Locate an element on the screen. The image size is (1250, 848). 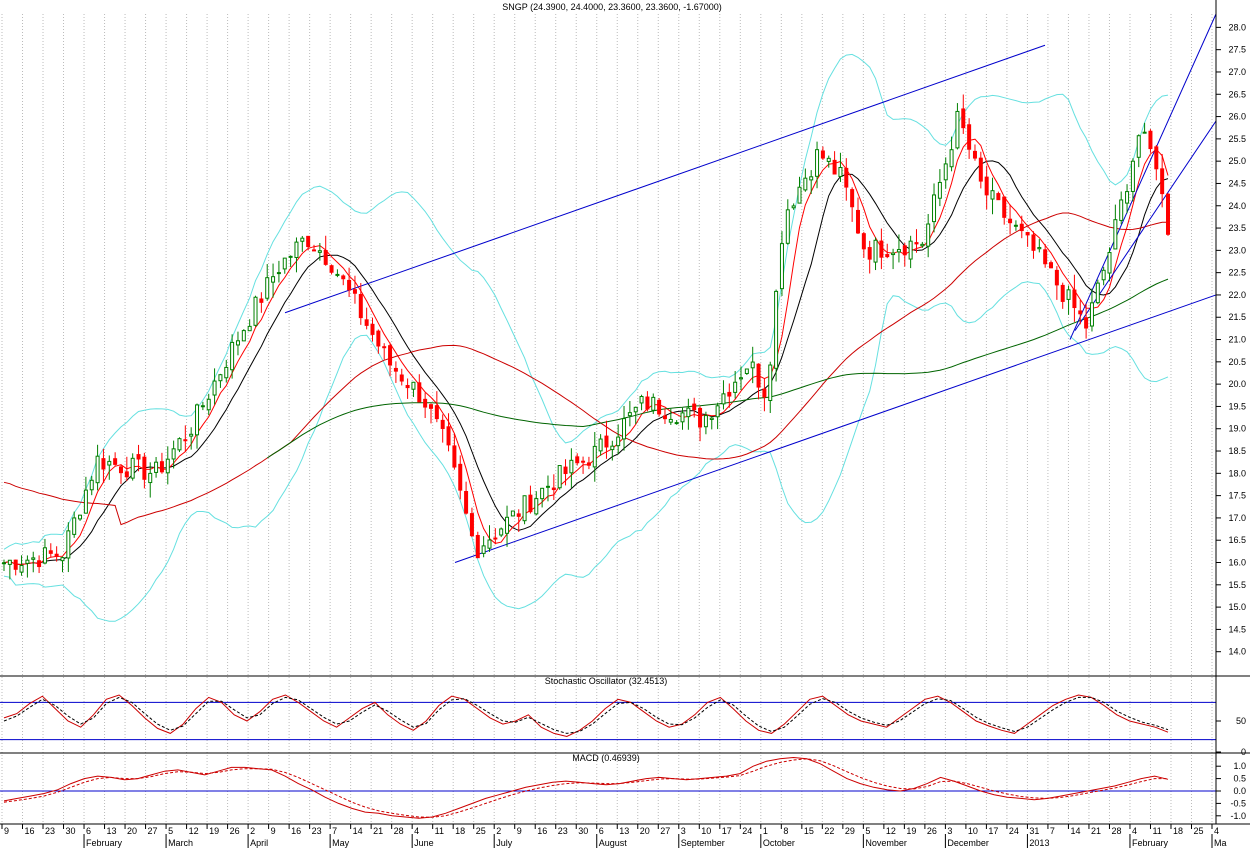
macd-title: MACD (0.46939) is located at coordinates (606, 758).